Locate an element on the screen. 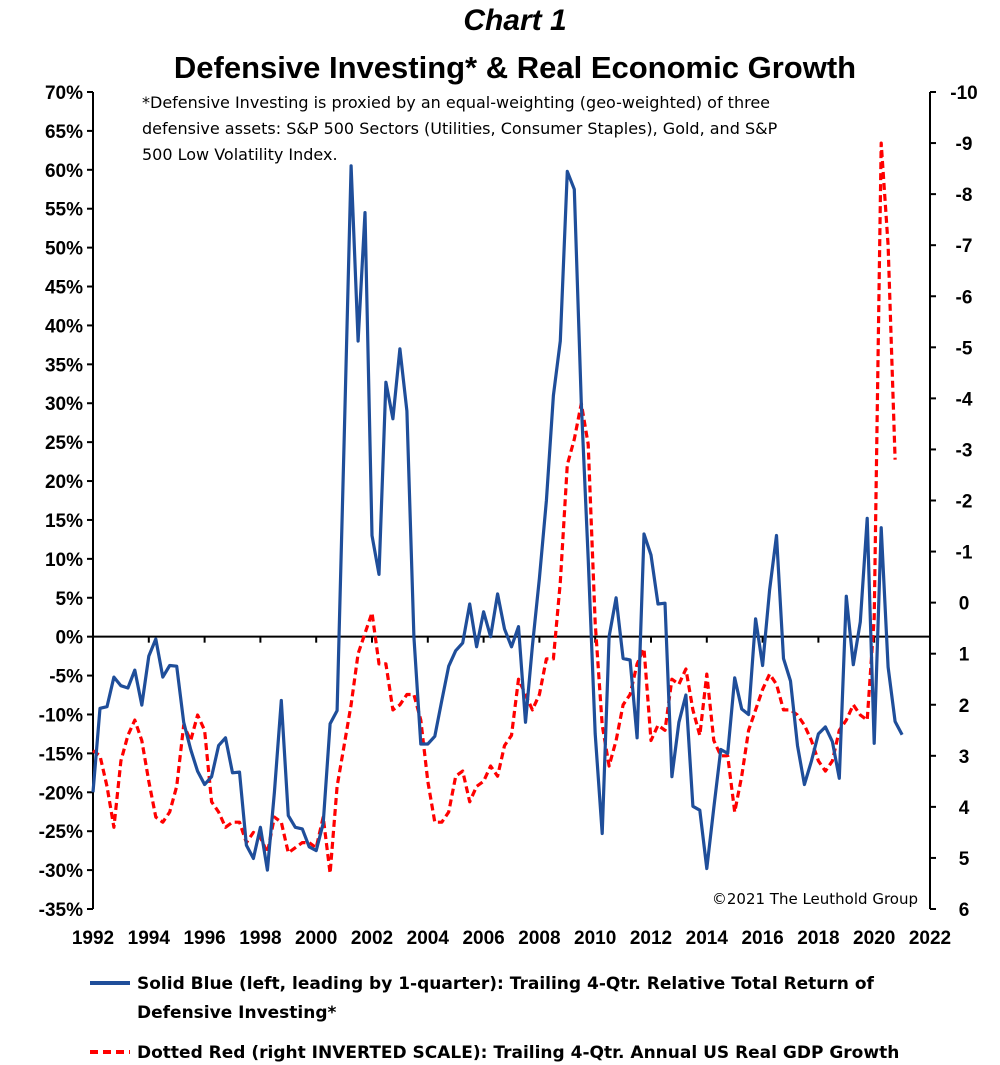  left-tick-label: 70% is located at coordinates (64, 93).